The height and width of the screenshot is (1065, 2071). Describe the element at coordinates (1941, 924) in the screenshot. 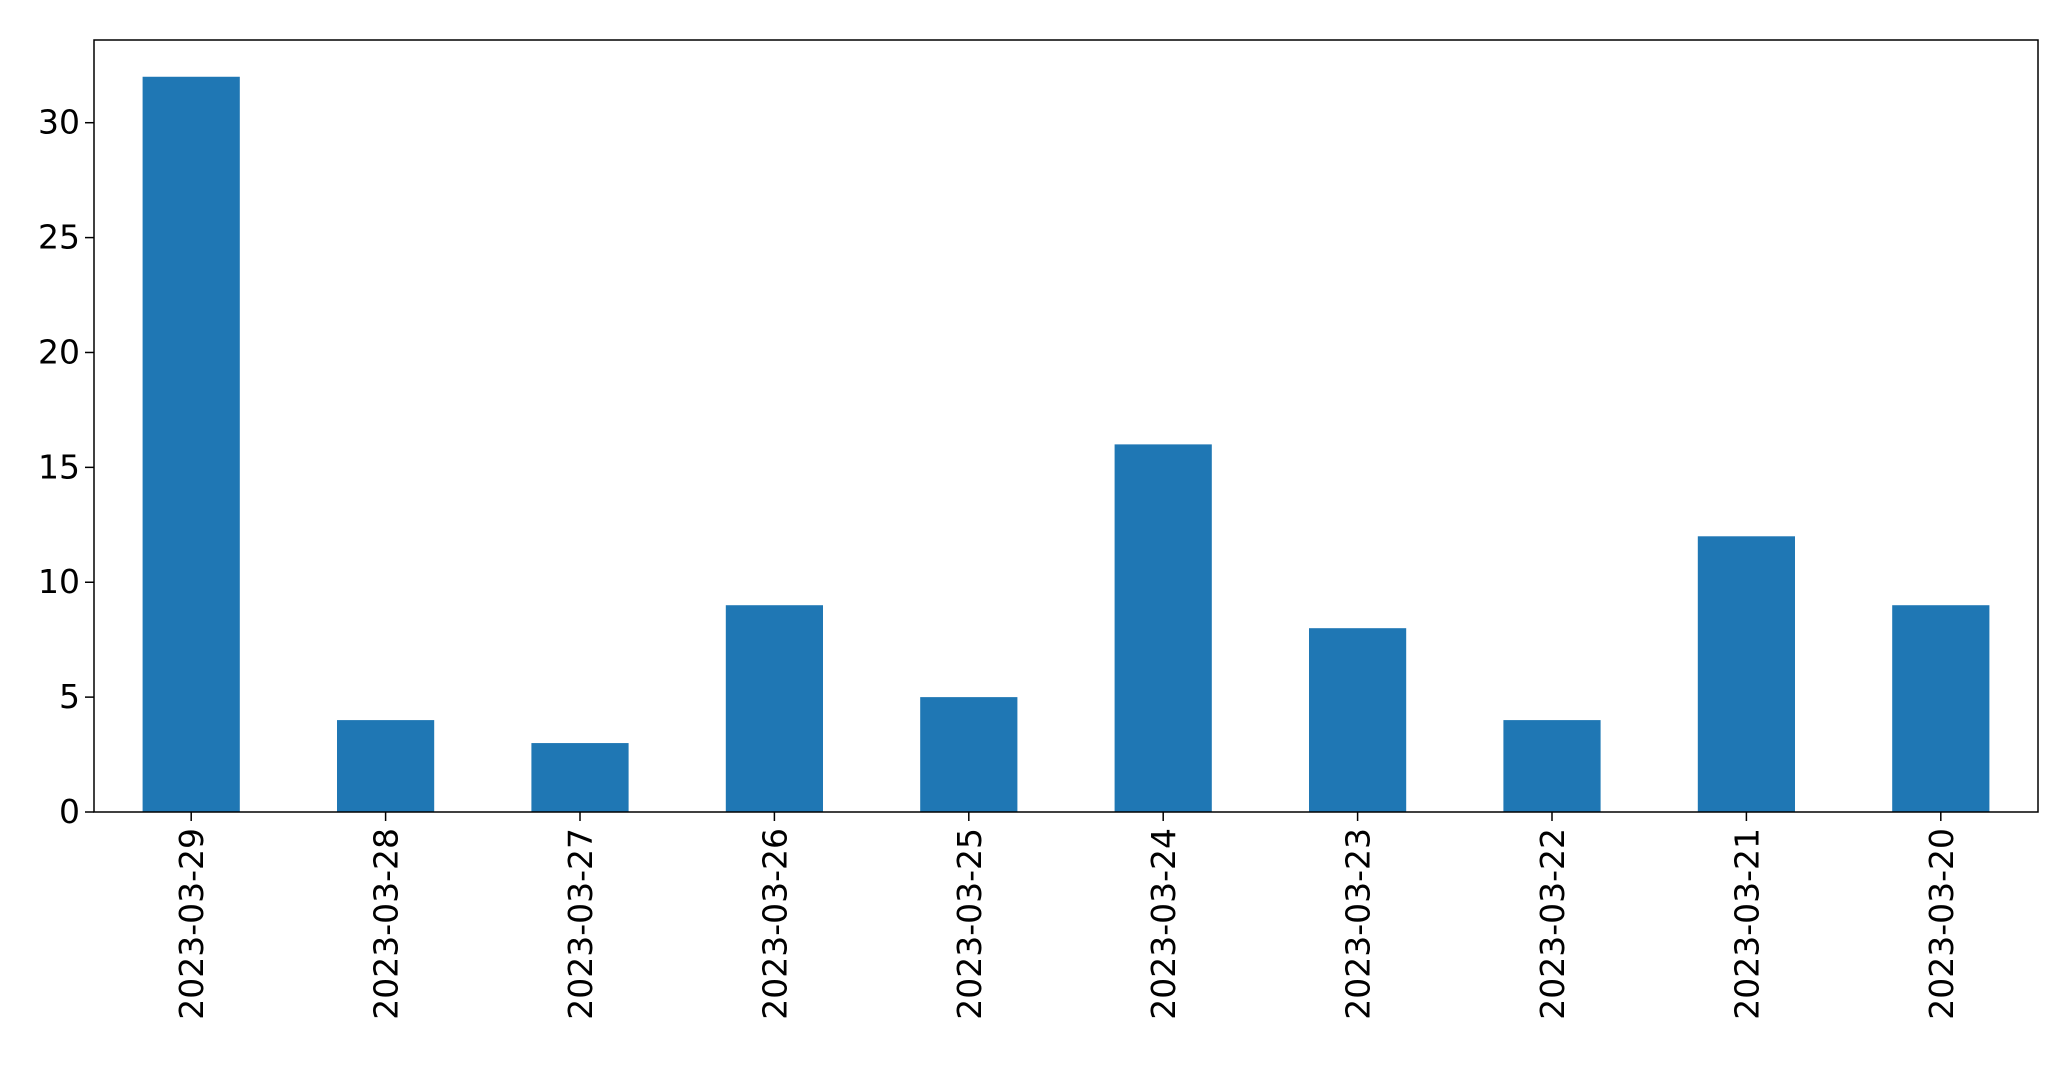

I see `x-tick-label: 2023-03-20` at that location.